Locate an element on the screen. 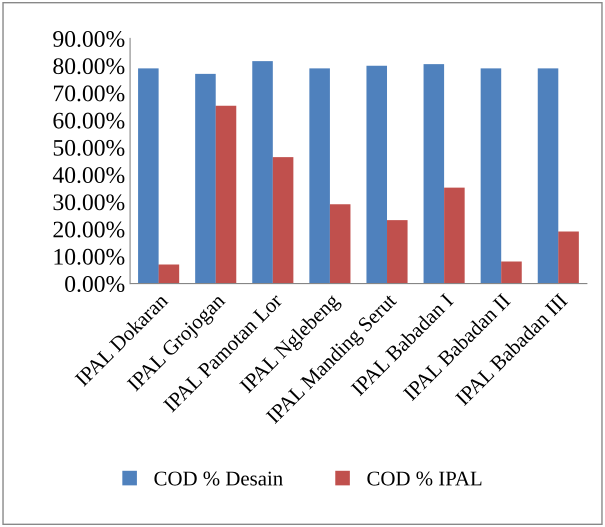  y-tick-label: 0.00% is located at coordinates (94, 284).